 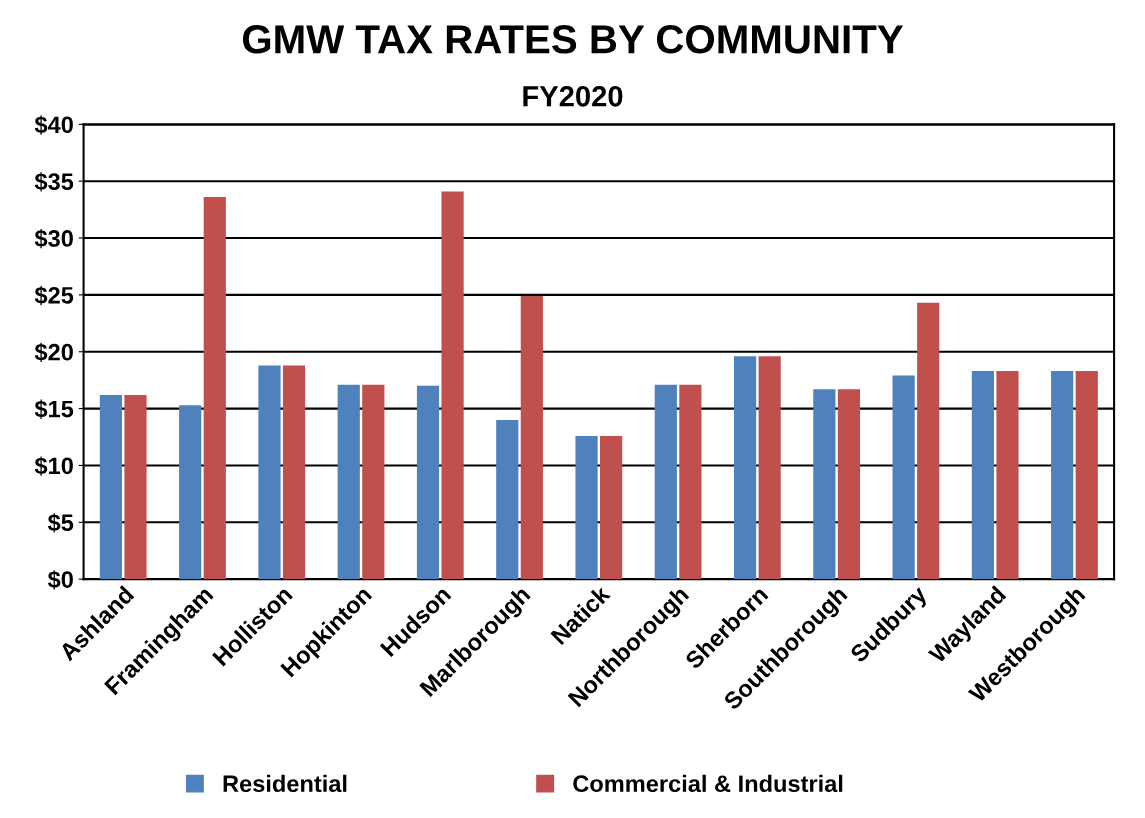 I want to click on y-tick-label: $30, so click(x=53, y=239).